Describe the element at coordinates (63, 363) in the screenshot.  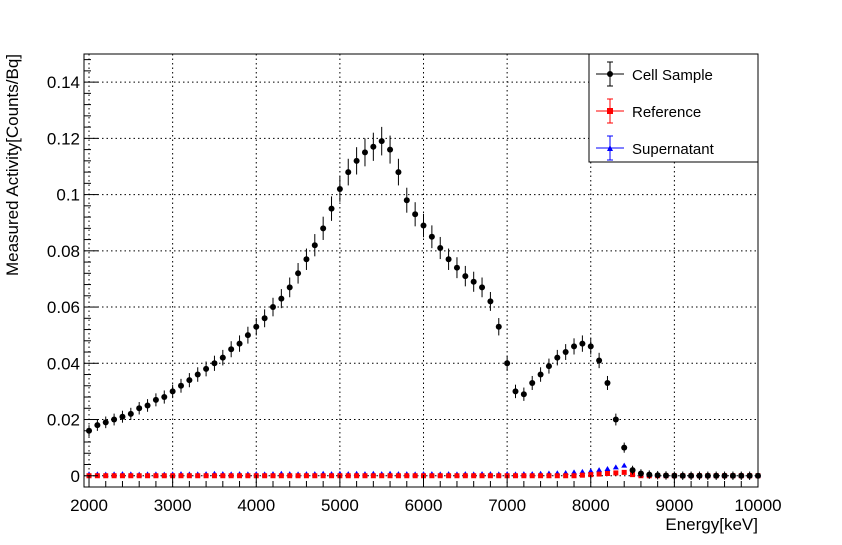
I see `y-tick-label: 0.04` at that location.